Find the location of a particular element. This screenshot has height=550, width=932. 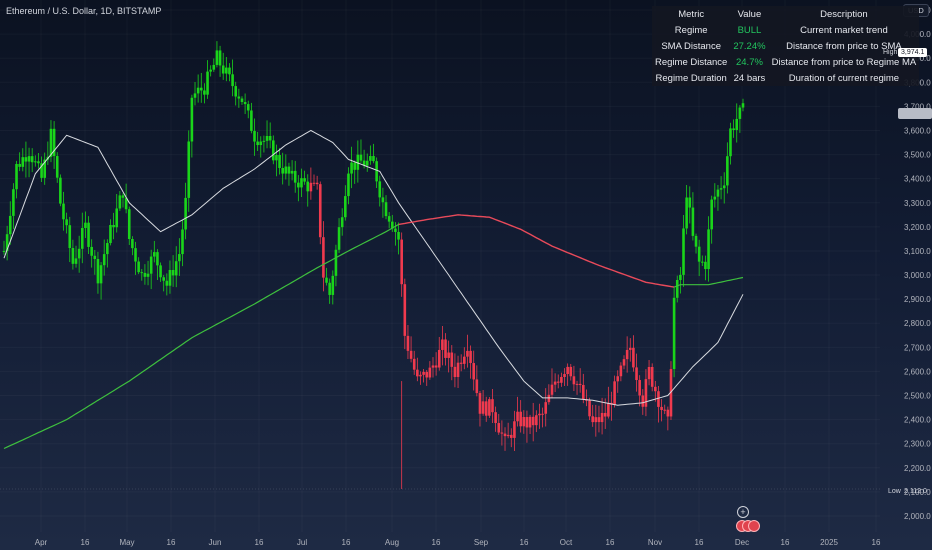

y-tick-label: 3,200.0 is located at coordinates (917, 227).